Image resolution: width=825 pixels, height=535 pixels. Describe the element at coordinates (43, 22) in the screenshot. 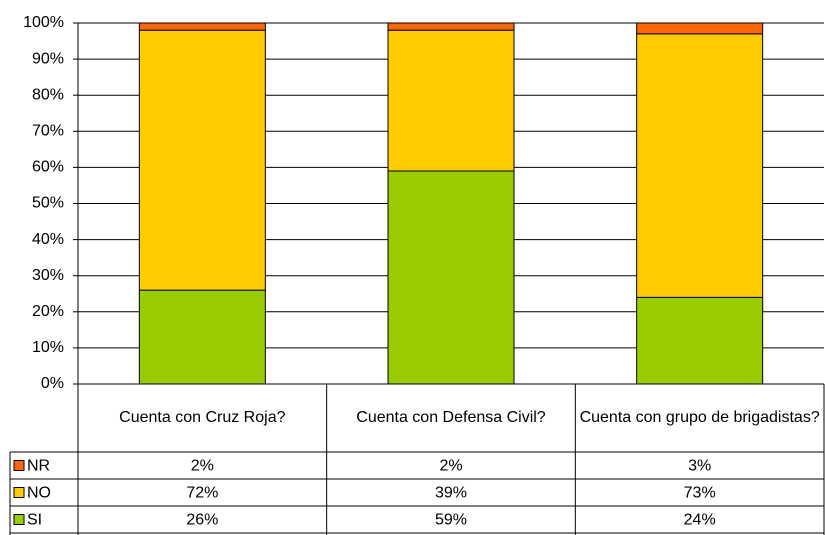

I see `y-tick-label: 100%` at that location.